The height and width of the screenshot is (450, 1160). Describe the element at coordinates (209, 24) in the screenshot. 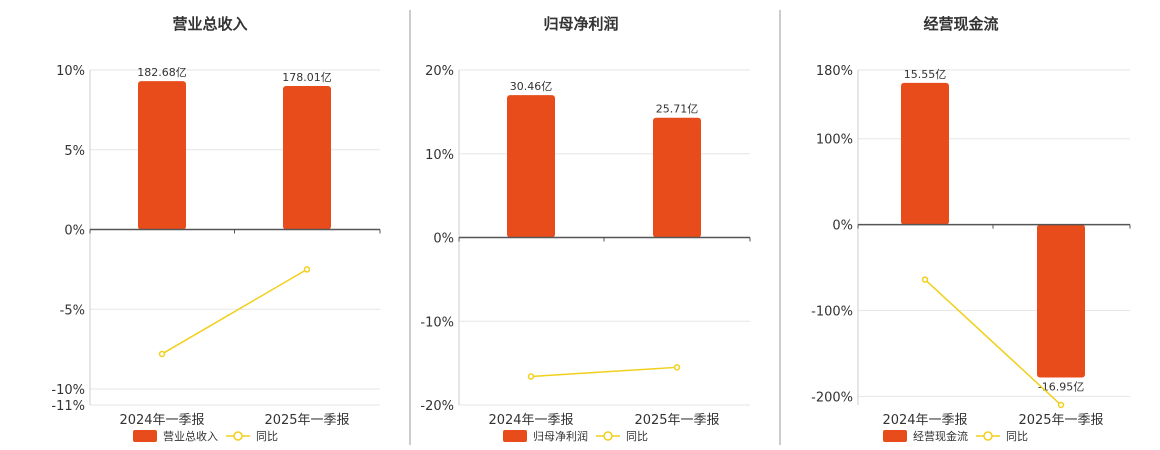

I see `chart-title: 营业总收入` at that location.